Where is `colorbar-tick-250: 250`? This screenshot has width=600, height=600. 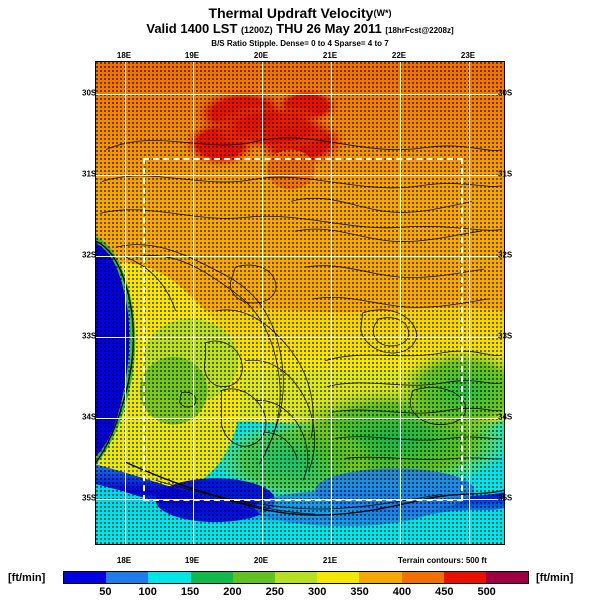
colorbar-tick-250: 250 is located at coordinates (274, 592).